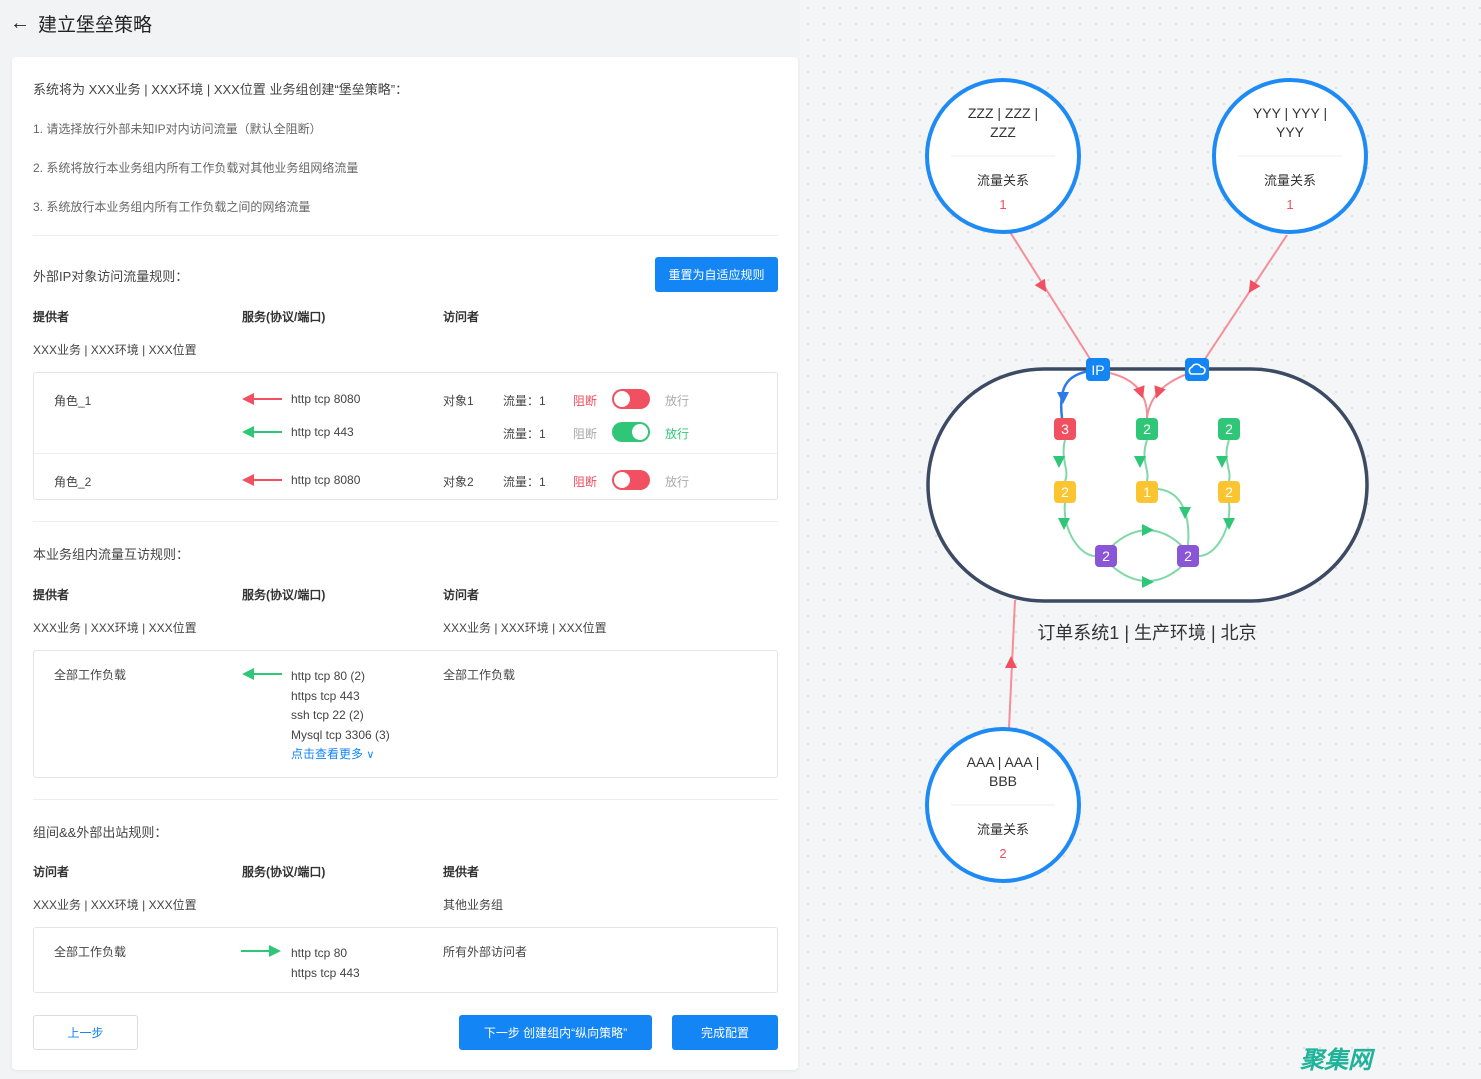 This screenshot has width=1481, height=1079. What do you see at coordinates (328, 676) in the screenshot?
I see `service-item: http tcp 80 (2)` at bounding box center [328, 676].